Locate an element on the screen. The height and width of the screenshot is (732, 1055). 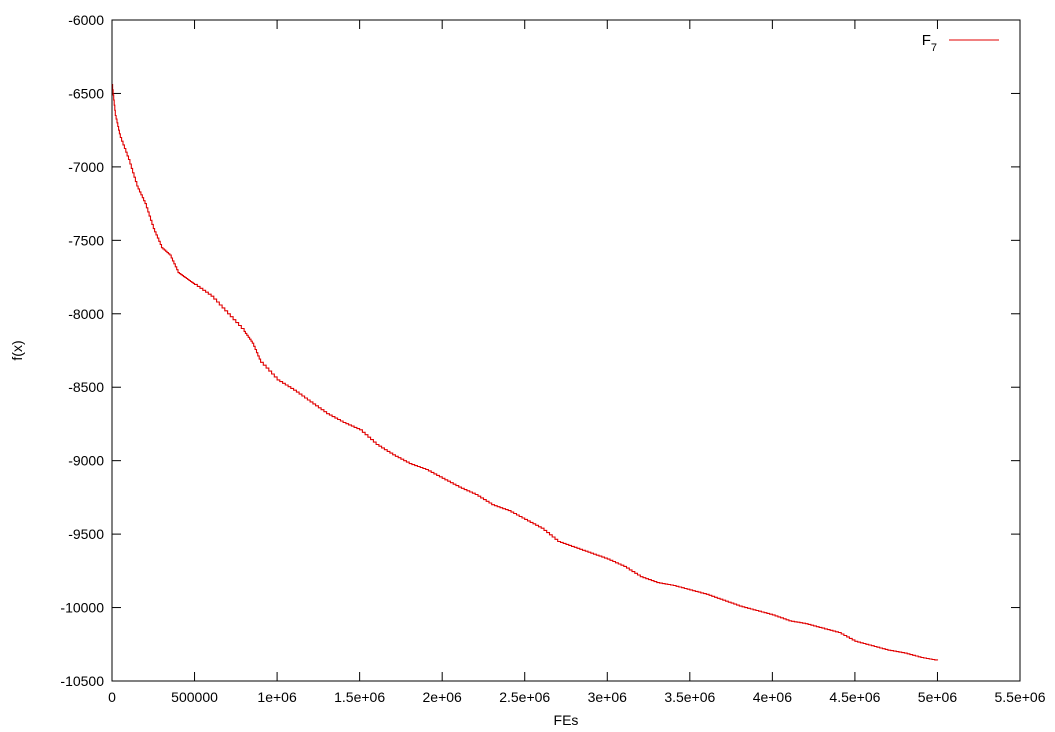
x-tick-label: 4e+06 is located at coordinates (773, 697).